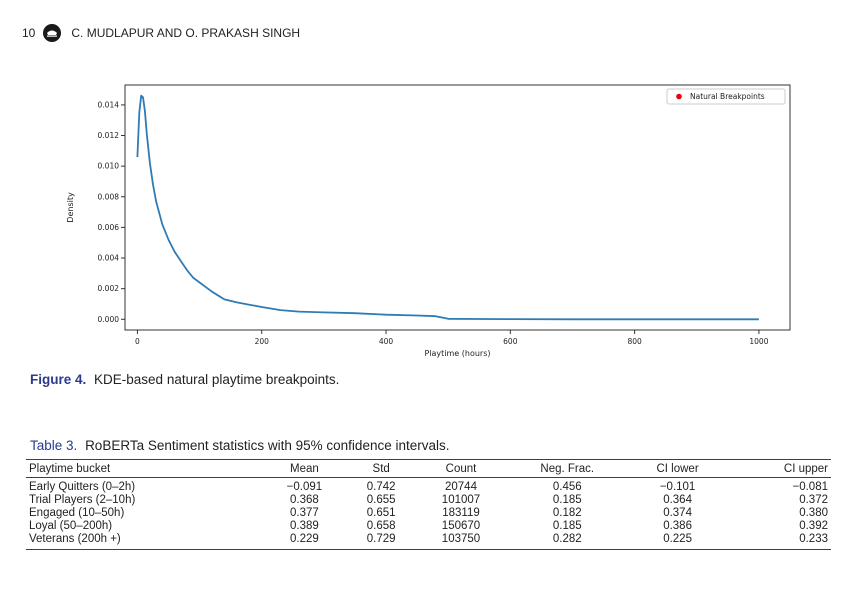 Image resolution: width=851 pixels, height=592 pixels. Describe the element at coordinates (109, 319) in the screenshot. I see `y-tick-label: 0.000` at that location.